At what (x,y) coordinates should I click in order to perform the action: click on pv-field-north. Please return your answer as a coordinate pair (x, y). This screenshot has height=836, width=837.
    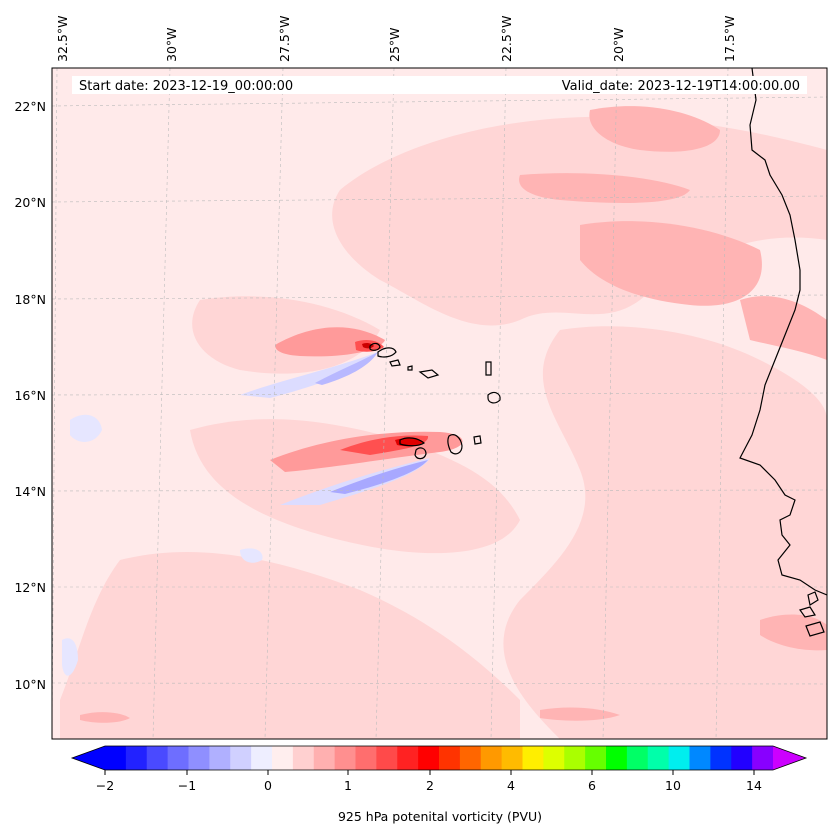
    Looking at the image, I should click on (579, 221).